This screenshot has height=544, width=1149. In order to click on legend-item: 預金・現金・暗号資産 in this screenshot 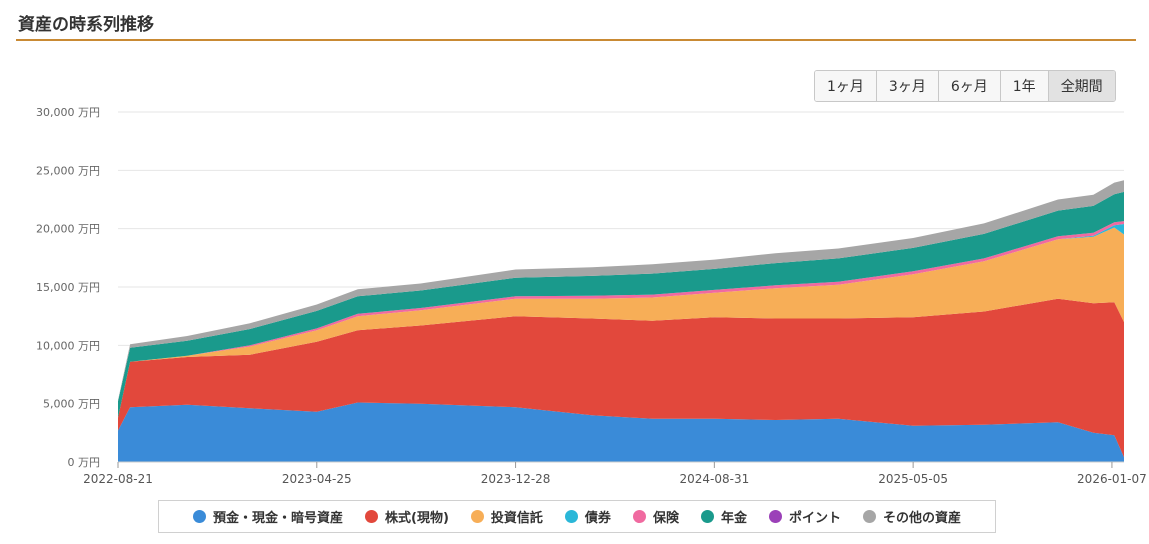, I will do `click(268, 516)`.